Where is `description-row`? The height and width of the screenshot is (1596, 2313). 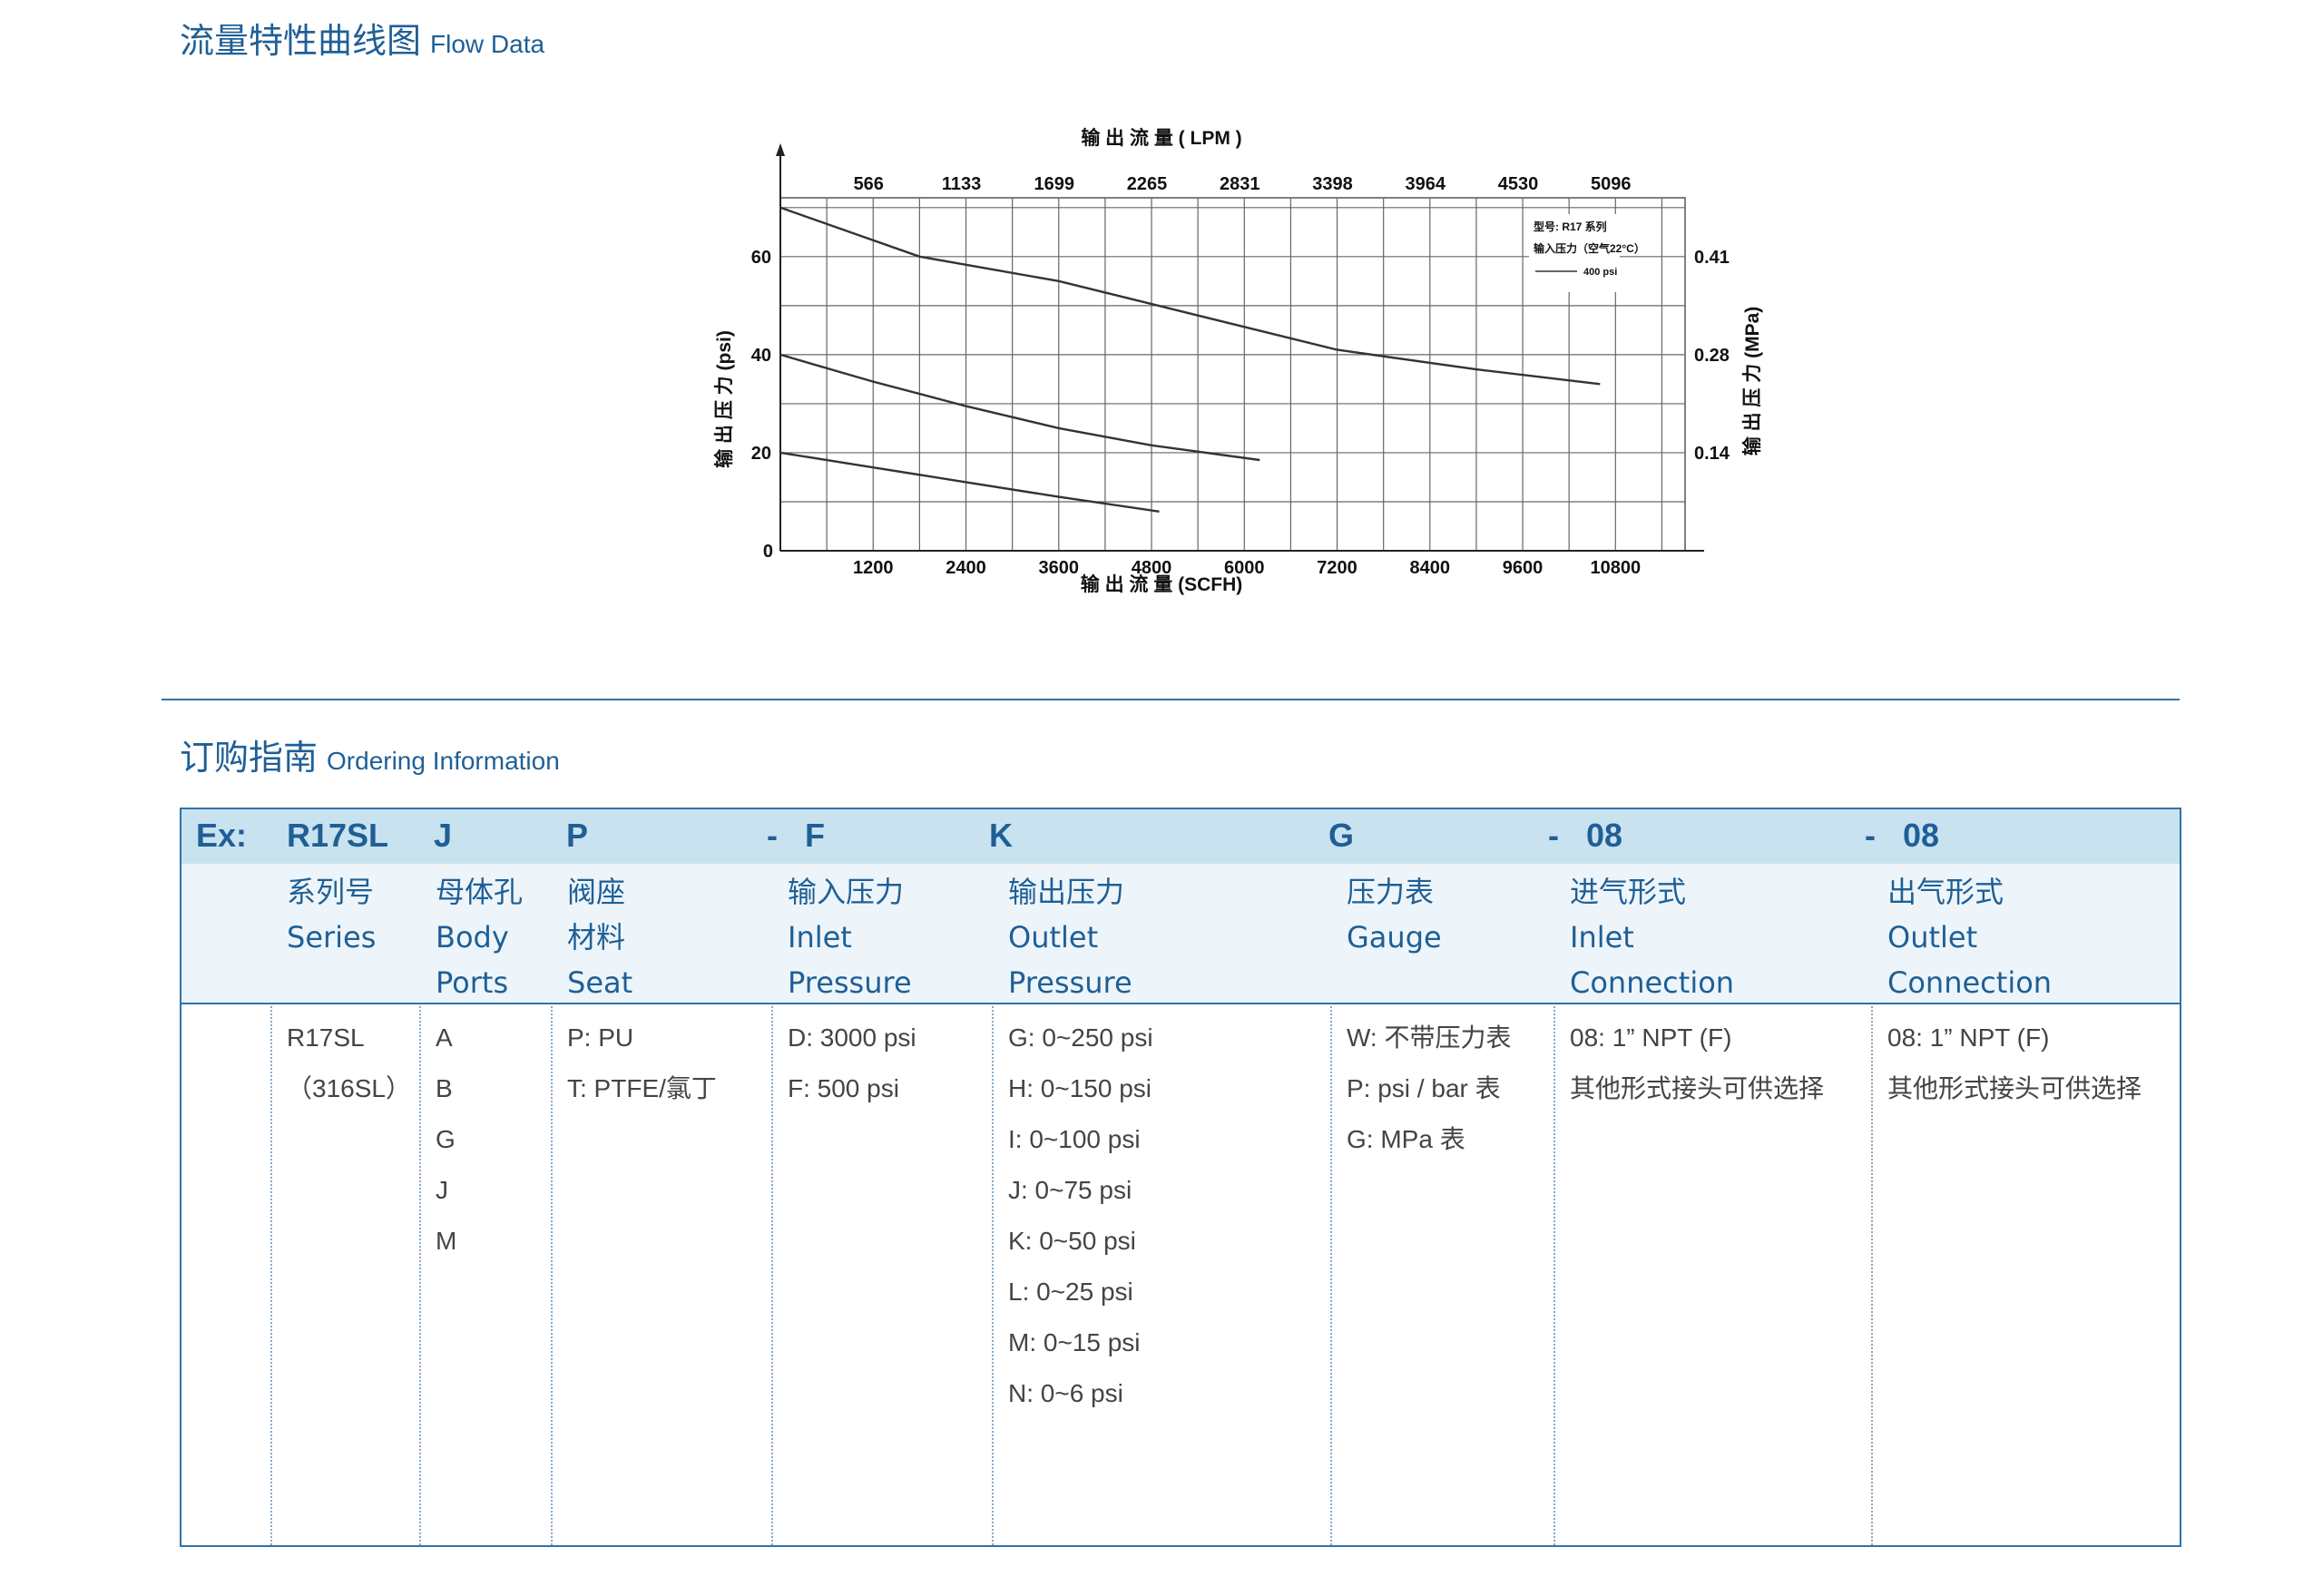 description-row is located at coordinates (1180, 934).